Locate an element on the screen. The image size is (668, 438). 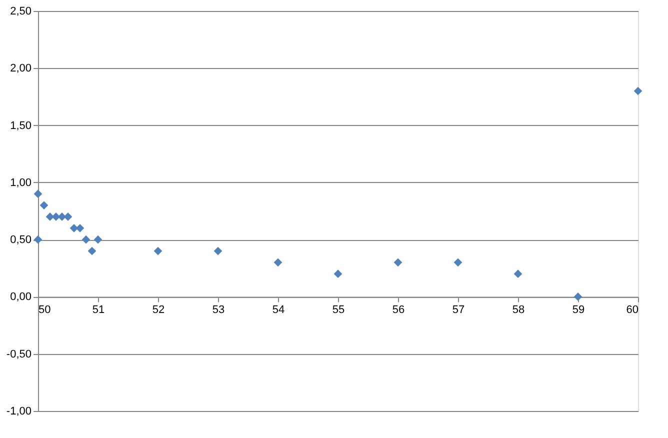
y-tick-label: 1,50 is located at coordinates (21, 126).